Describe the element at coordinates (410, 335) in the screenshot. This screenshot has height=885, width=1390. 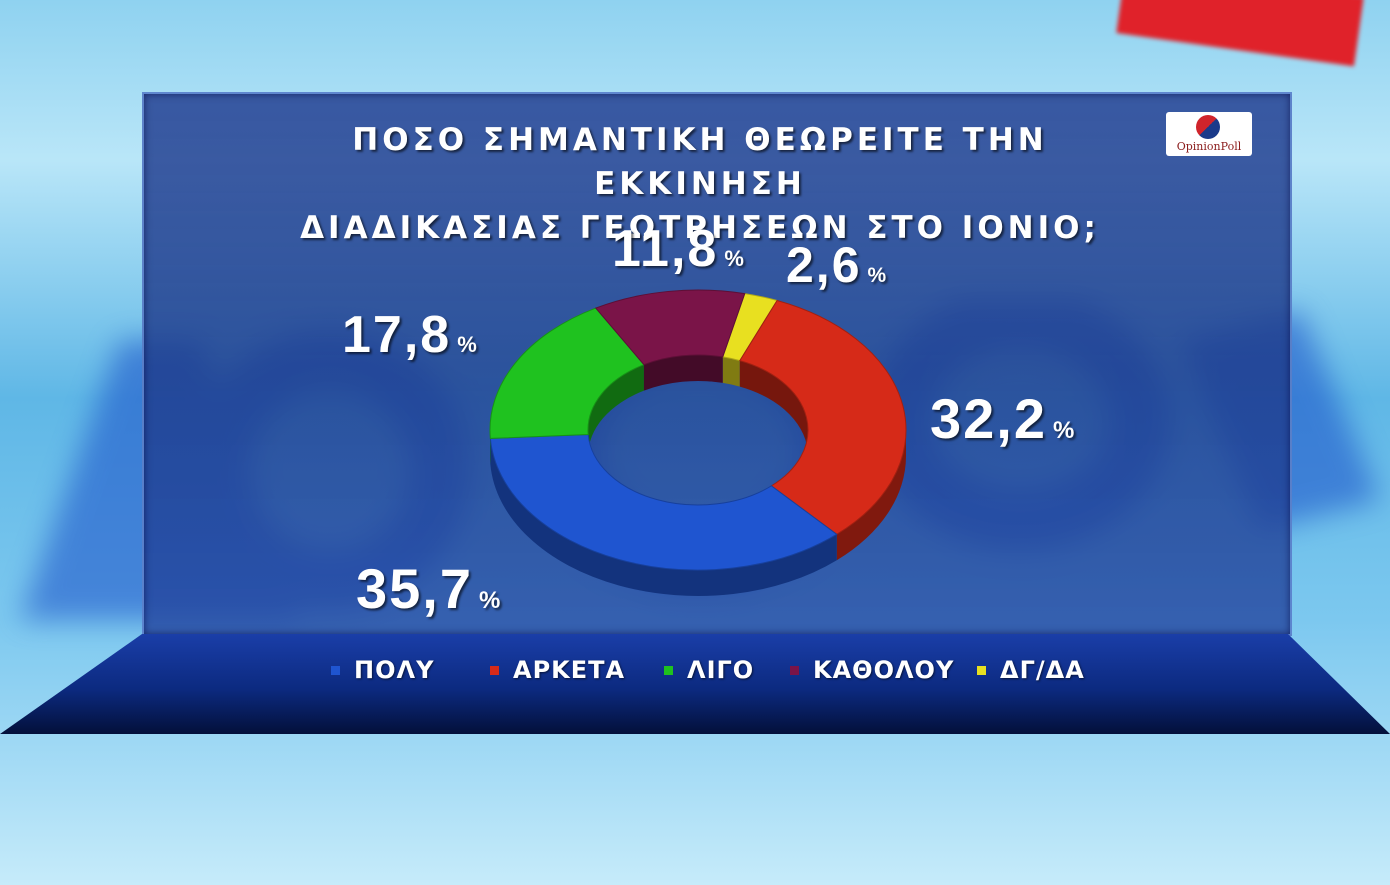
I see `value-label-ΛΙΓΟ: 17,8%` at that location.